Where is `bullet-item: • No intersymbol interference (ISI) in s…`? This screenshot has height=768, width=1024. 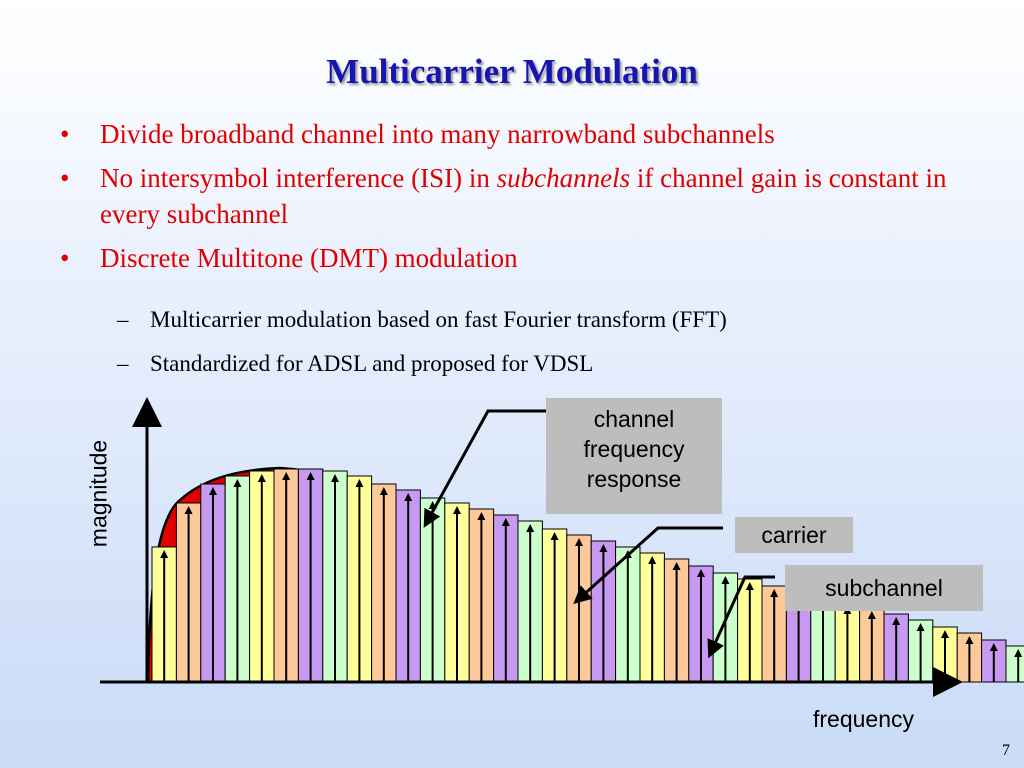
bullet-item: • No intersymbol interference (ISI) in s… is located at coordinates (520, 196).